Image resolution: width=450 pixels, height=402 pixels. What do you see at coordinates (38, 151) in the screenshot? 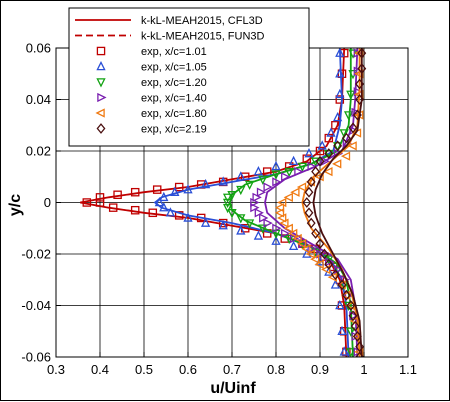
I see `y-tick-label: 0.02` at bounding box center [38, 151].